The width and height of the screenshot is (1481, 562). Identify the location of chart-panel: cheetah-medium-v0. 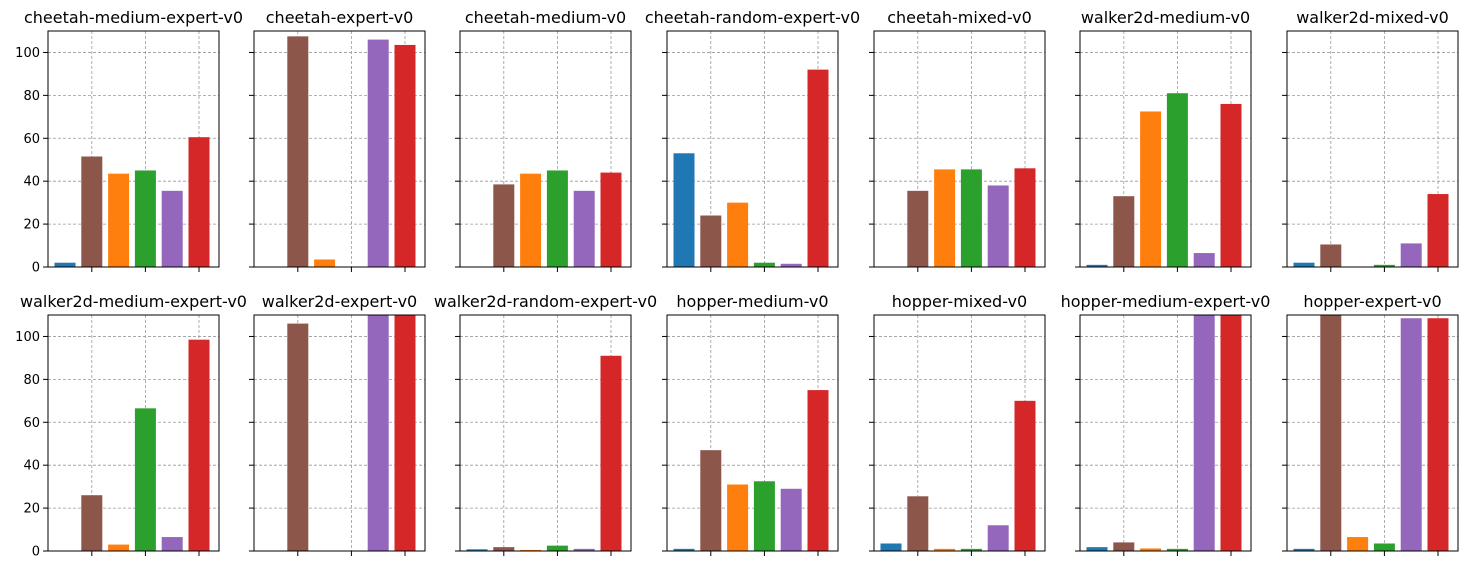
(543, 140).